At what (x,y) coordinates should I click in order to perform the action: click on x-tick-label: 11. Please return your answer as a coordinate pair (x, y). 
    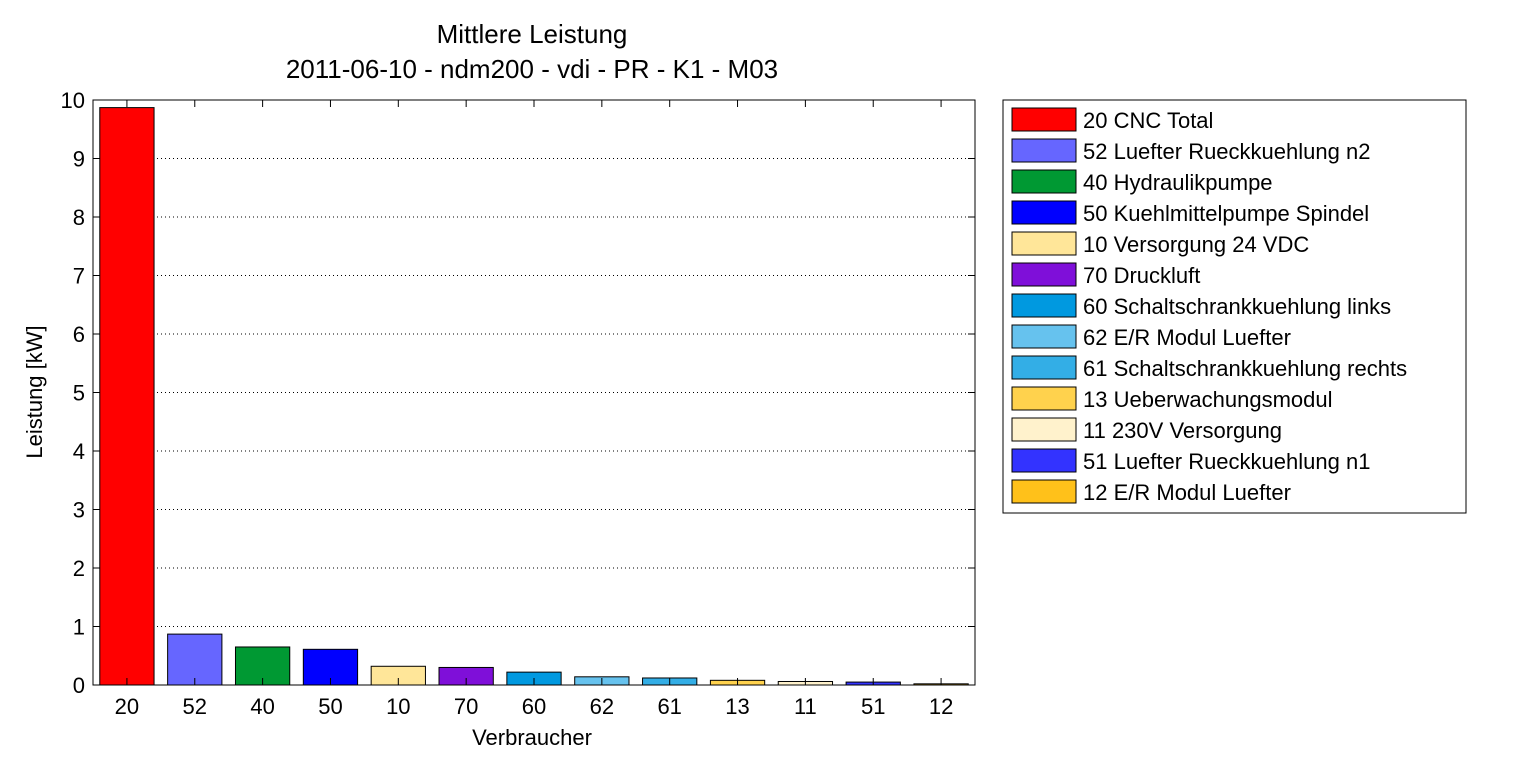
    Looking at the image, I should click on (805, 706).